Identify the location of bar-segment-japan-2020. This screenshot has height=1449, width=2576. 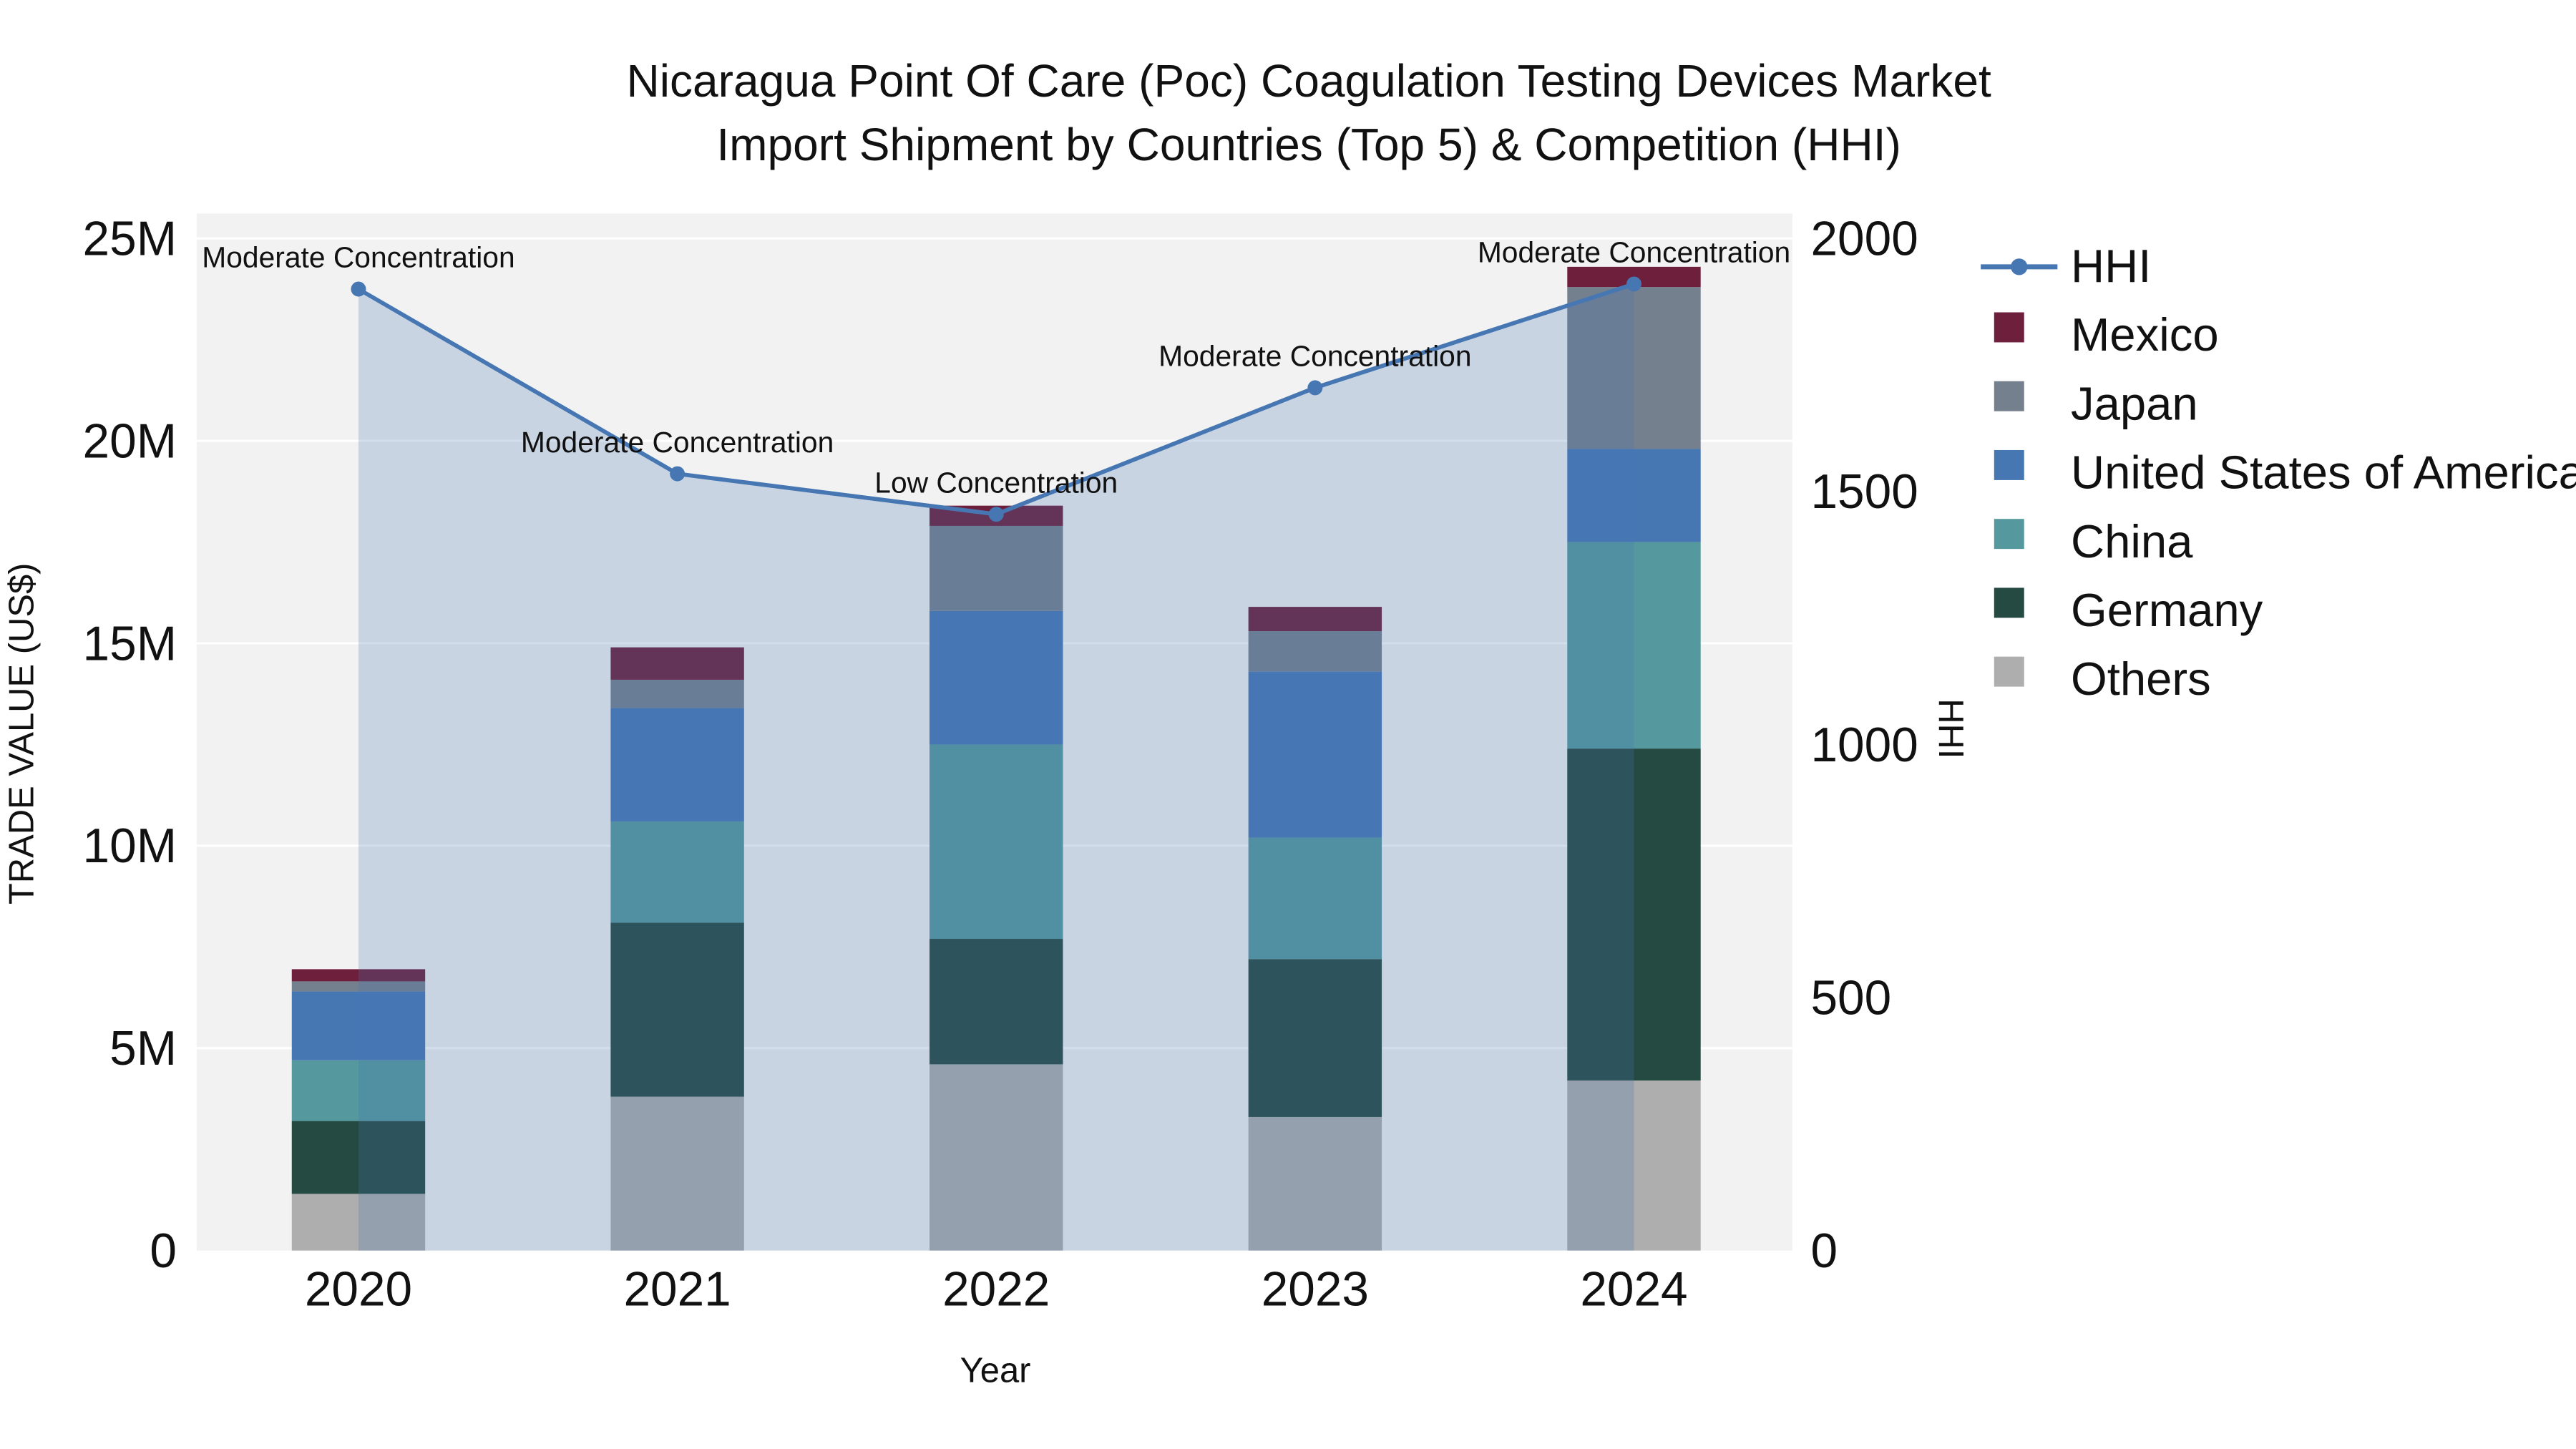
(358, 986).